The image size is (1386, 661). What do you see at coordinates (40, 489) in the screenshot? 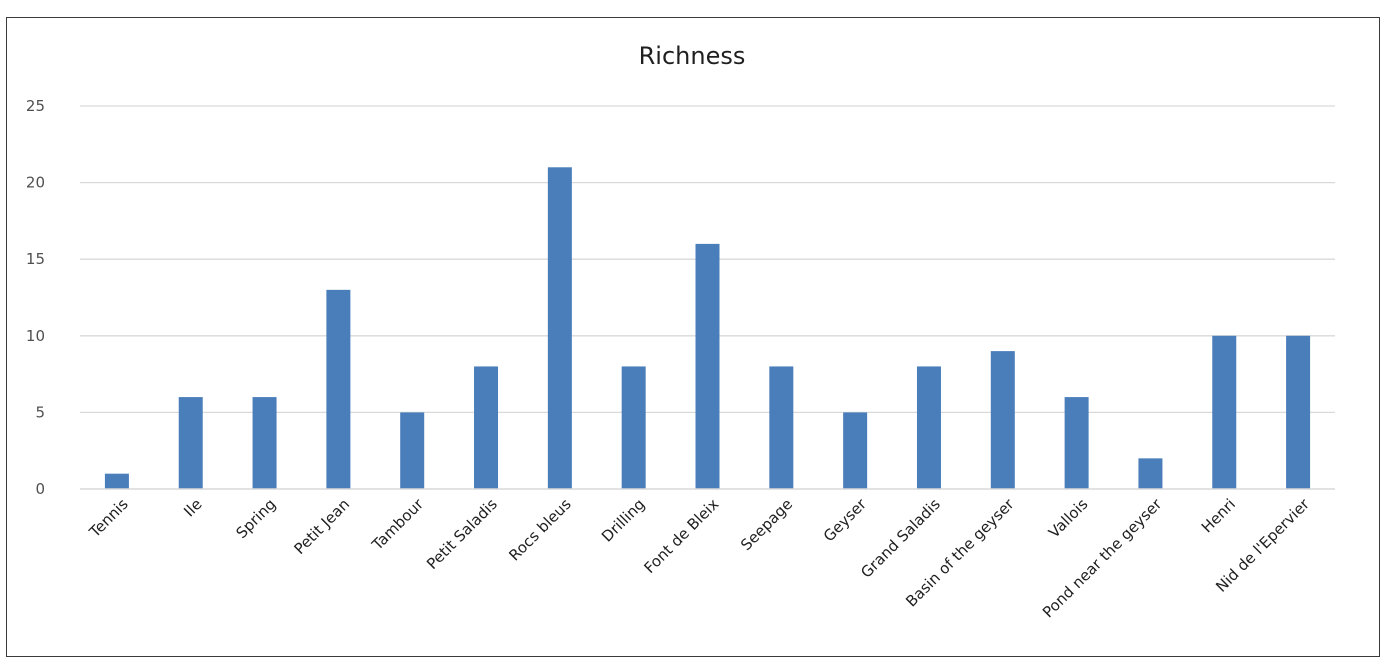
I see `y-tick-label: 0` at bounding box center [40, 489].